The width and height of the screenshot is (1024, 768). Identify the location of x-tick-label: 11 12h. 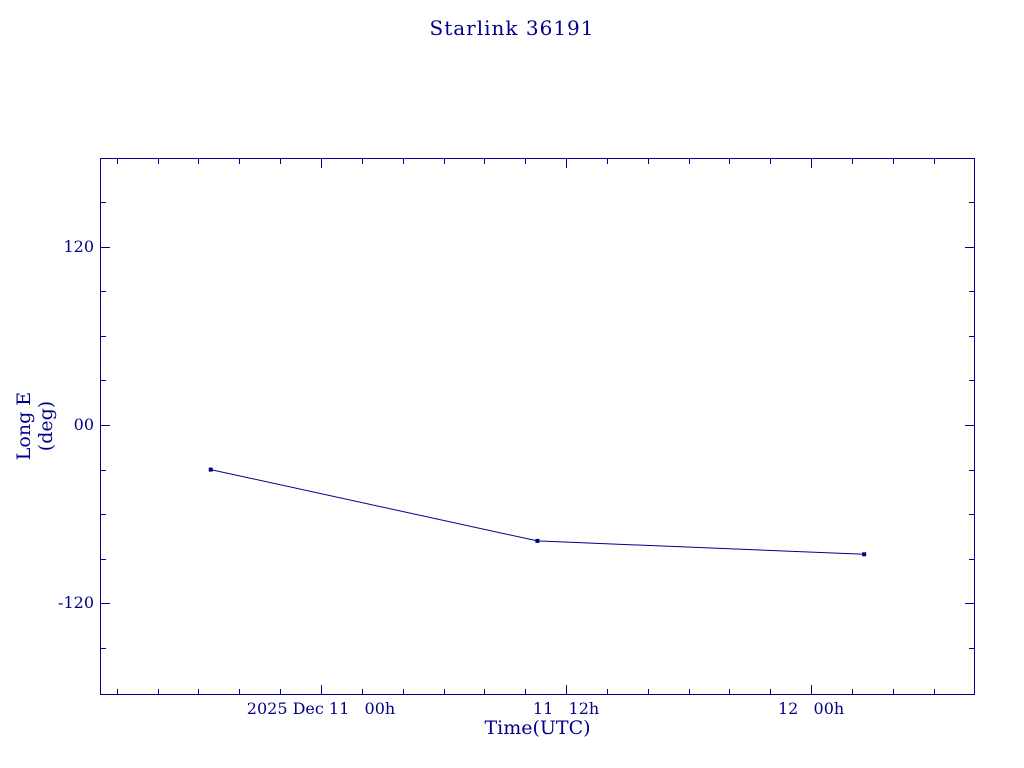
(566, 708).